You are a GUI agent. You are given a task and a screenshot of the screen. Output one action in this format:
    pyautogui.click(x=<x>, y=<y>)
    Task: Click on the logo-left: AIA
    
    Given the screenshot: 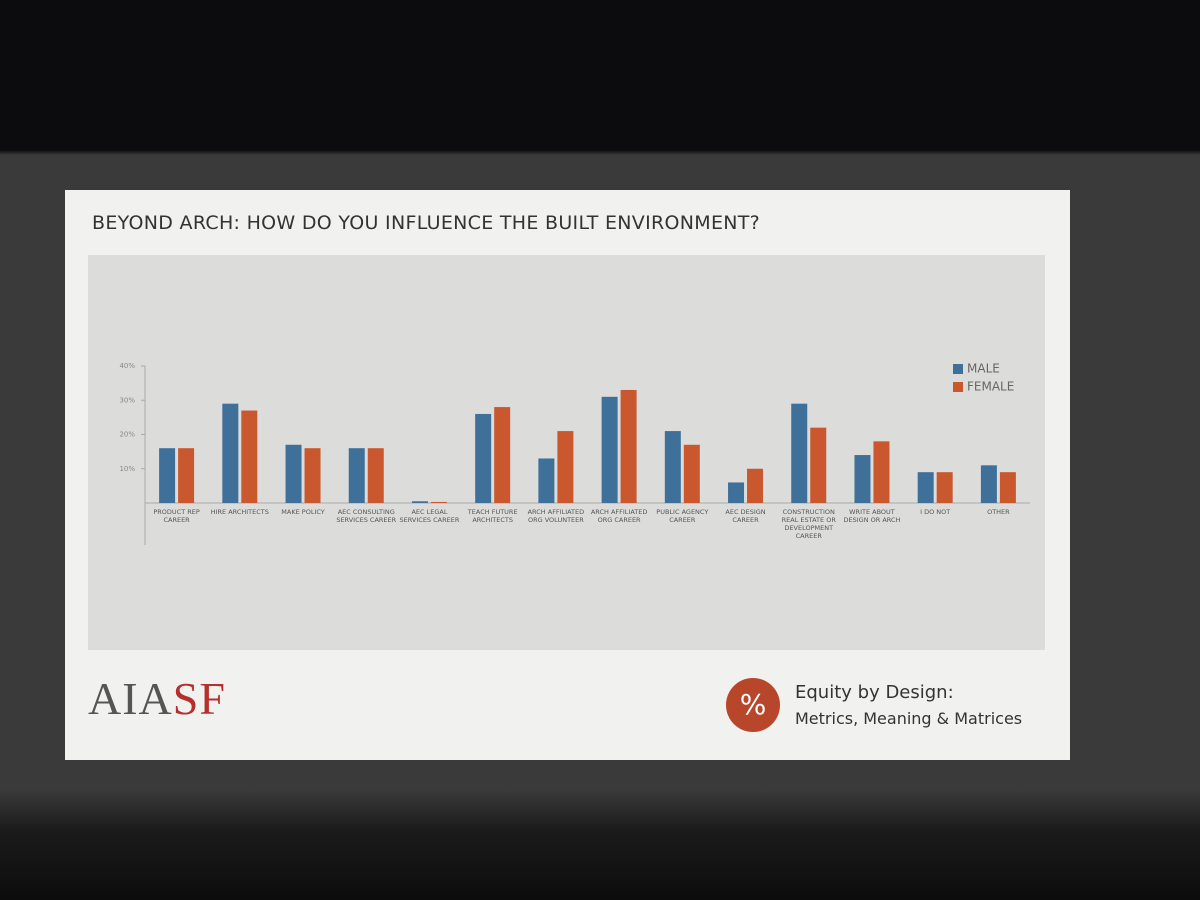 What is the action you would take?
    pyautogui.click(x=130, y=698)
    